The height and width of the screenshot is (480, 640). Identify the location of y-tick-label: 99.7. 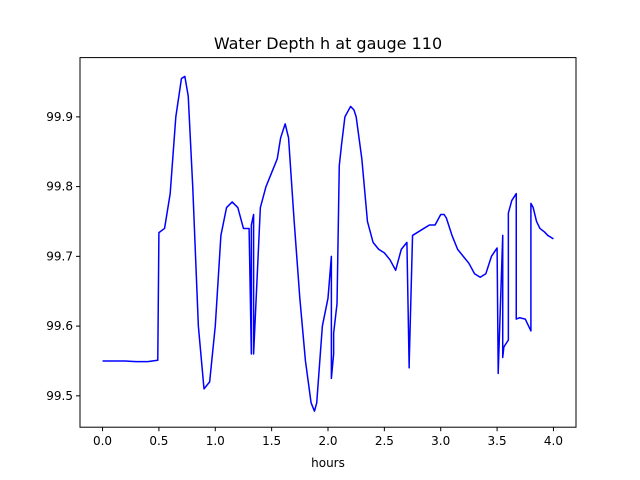
(59, 256).